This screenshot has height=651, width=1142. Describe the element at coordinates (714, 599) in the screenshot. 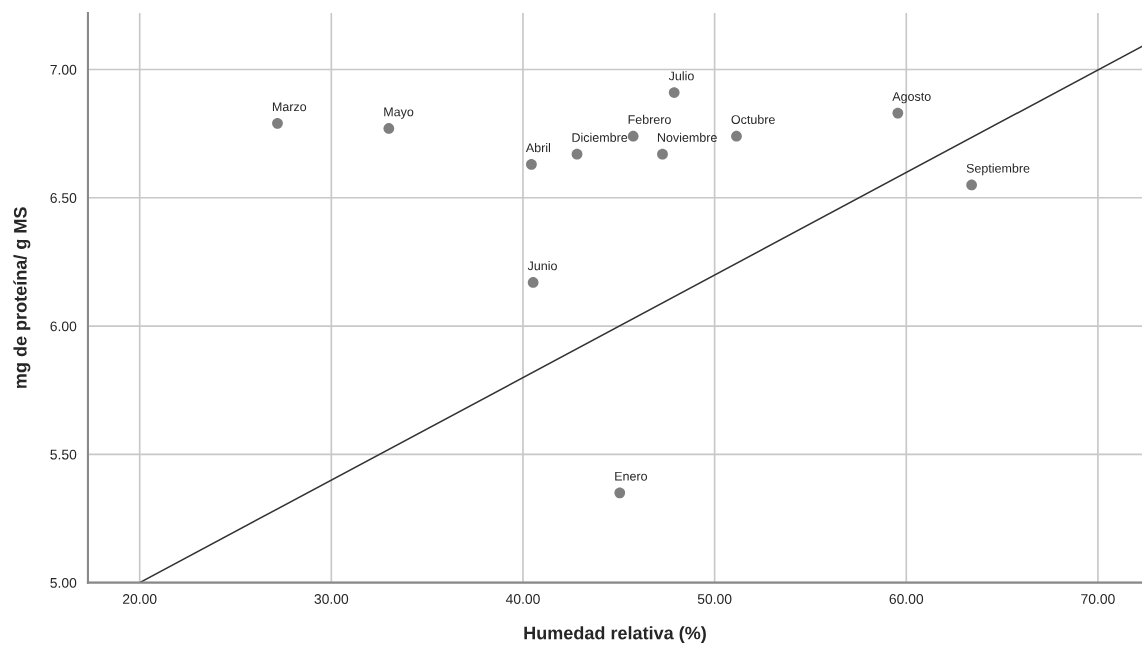

I see `x-tick-label: 50.00` at that location.